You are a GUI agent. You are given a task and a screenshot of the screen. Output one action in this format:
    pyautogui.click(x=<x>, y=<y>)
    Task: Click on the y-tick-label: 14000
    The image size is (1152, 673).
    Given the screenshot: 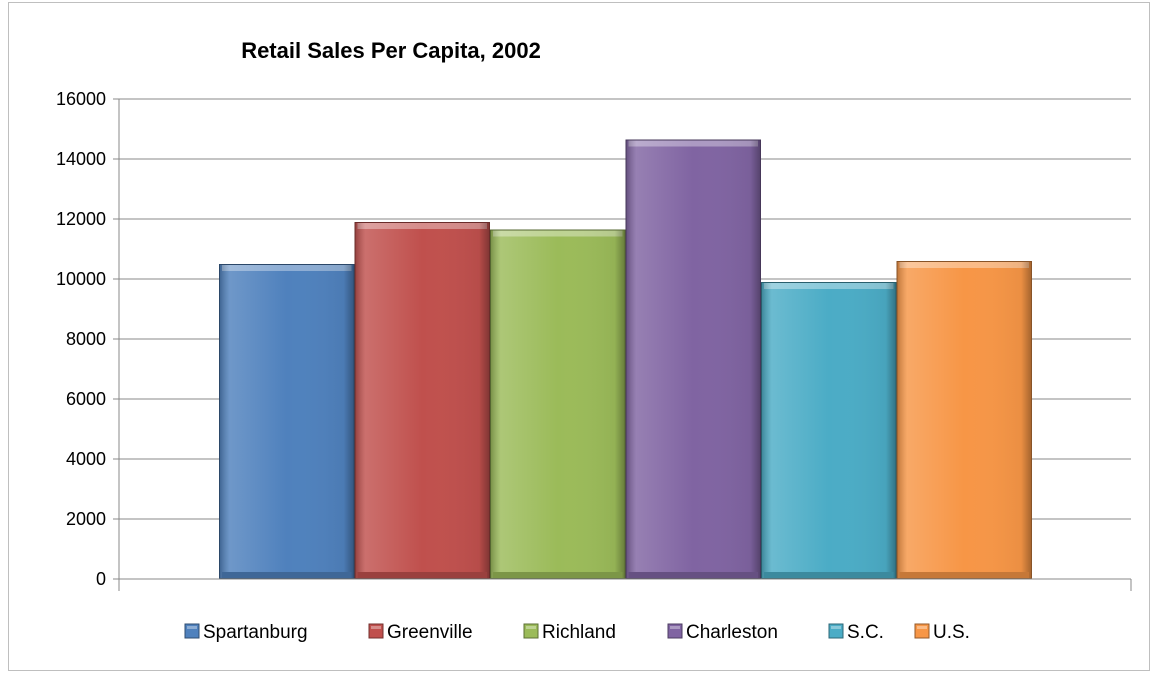 What is the action you would take?
    pyautogui.click(x=81, y=159)
    